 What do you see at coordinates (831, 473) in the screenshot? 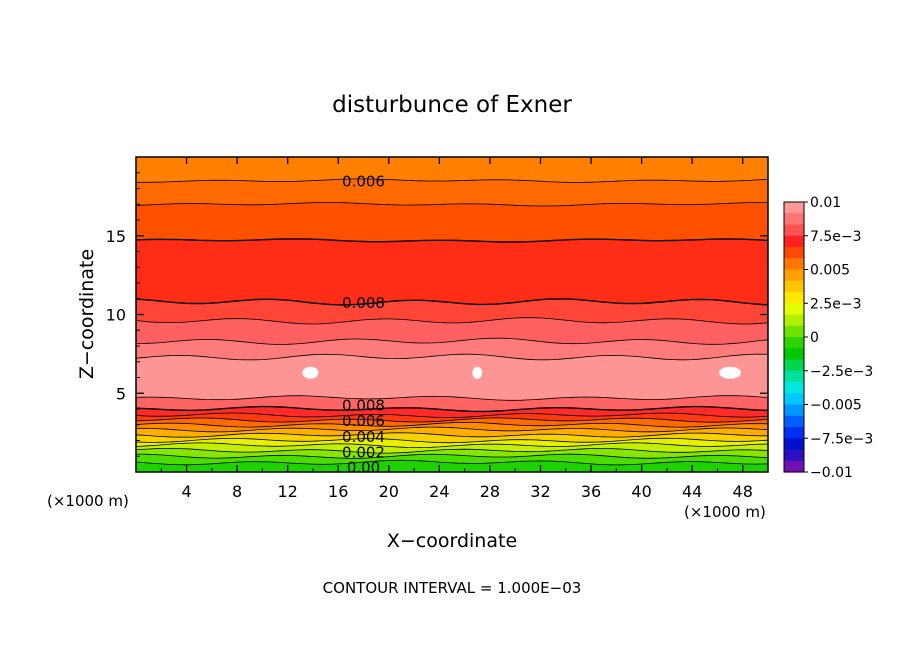
I see `colorbar-label: −0.01` at bounding box center [831, 473].